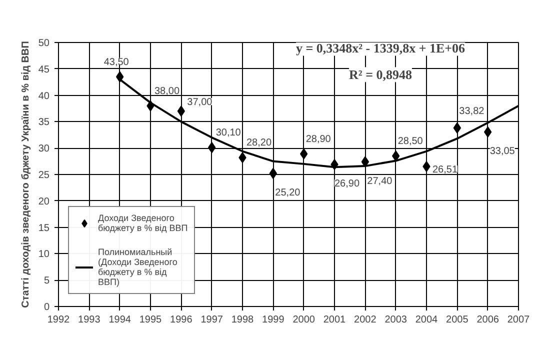  Describe the element at coordinates (44, 175) in the screenshot. I see `y-tick-label: 25` at that location.